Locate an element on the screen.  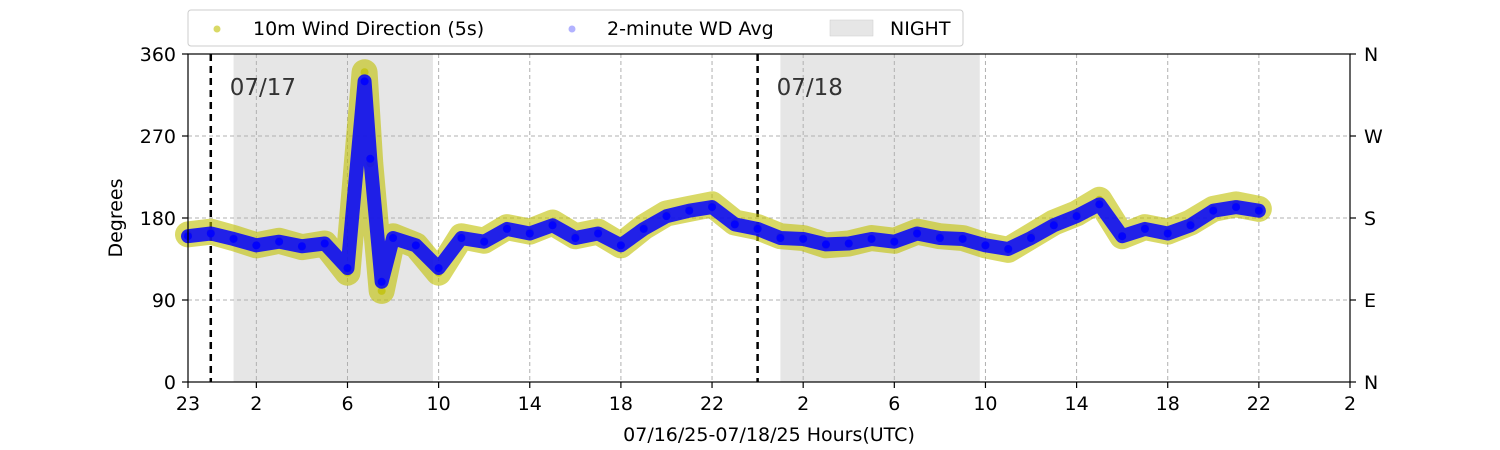
x-tick-label: 23 is located at coordinates (188, 404).